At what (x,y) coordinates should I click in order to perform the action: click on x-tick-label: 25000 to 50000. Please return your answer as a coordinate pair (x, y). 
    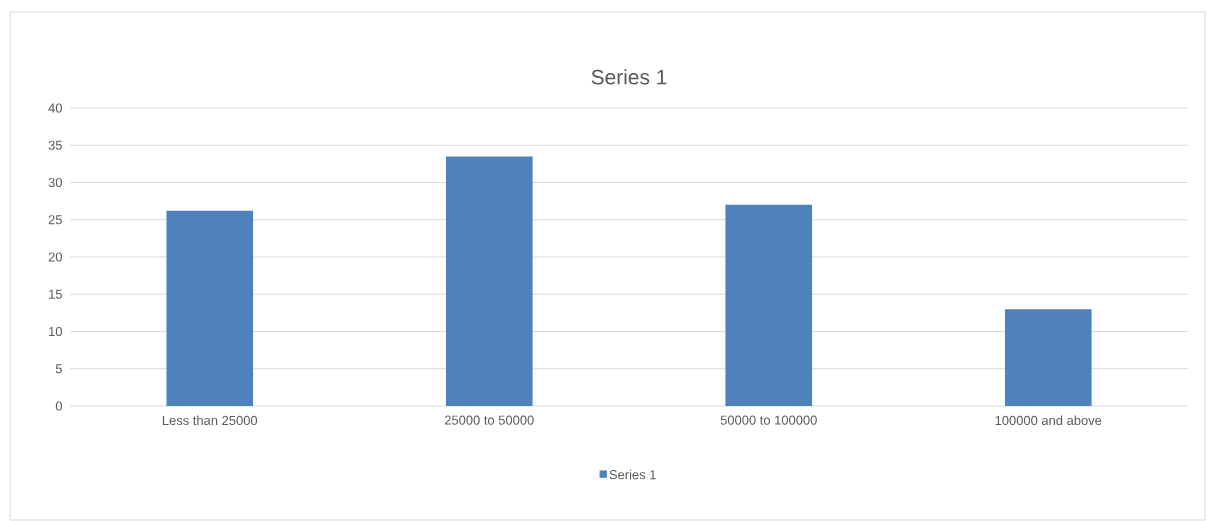
    Looking at the image, I should click on (489, 420).